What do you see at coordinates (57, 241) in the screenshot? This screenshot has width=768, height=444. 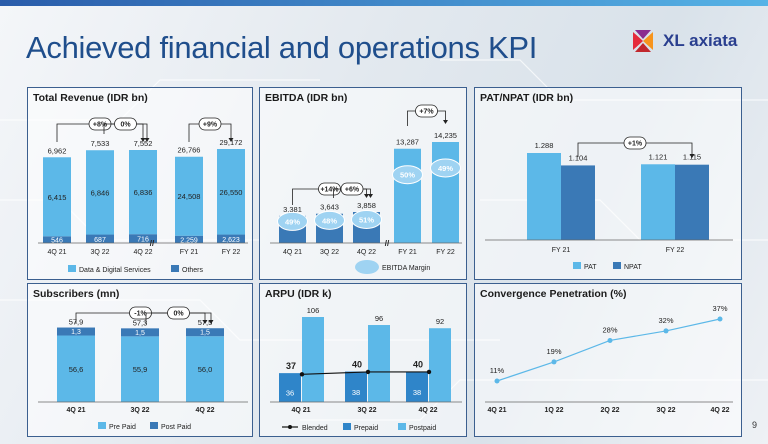 I see `revenue-others-label: 546` at bounding box center [57, 241].